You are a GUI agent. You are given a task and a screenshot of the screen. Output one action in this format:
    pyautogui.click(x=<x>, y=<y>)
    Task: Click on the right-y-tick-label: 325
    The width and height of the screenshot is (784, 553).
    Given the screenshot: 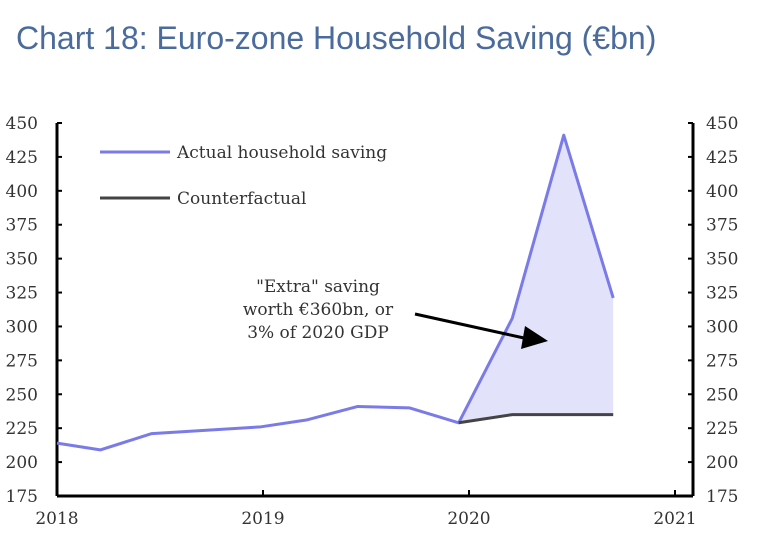 What is the action you would take?
    pyautogui.click(x=722, y=294)
    